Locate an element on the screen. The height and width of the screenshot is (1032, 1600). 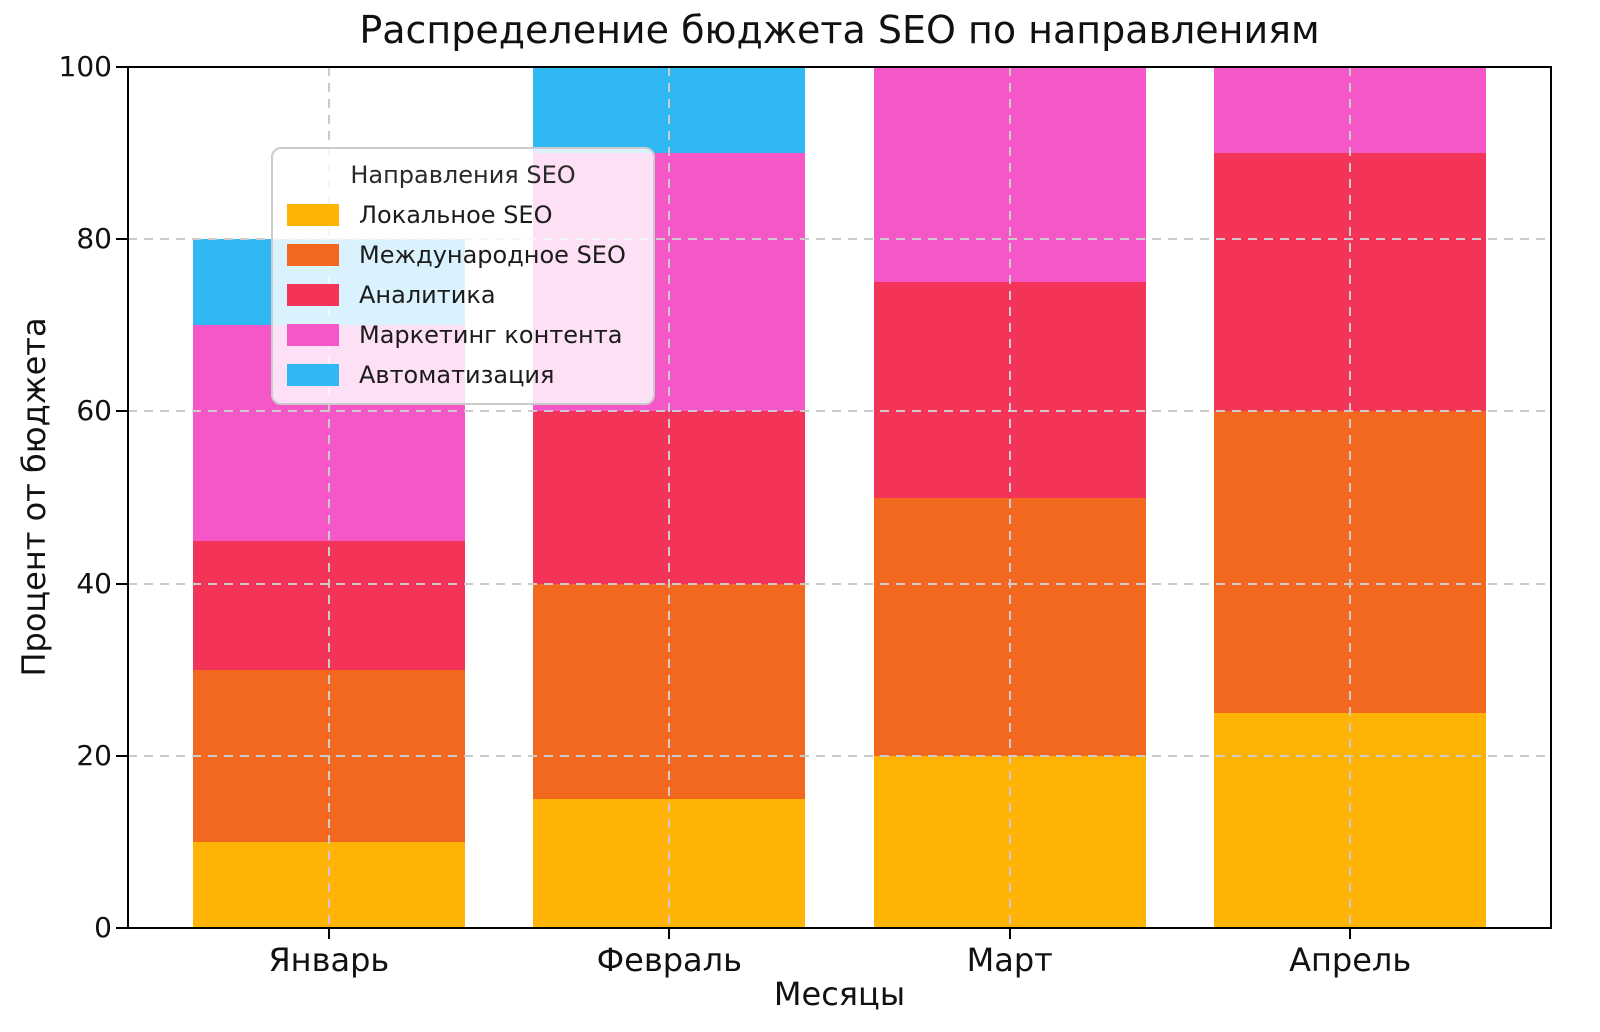
y-tick-label: 60 is located at coordinates (94, 411).